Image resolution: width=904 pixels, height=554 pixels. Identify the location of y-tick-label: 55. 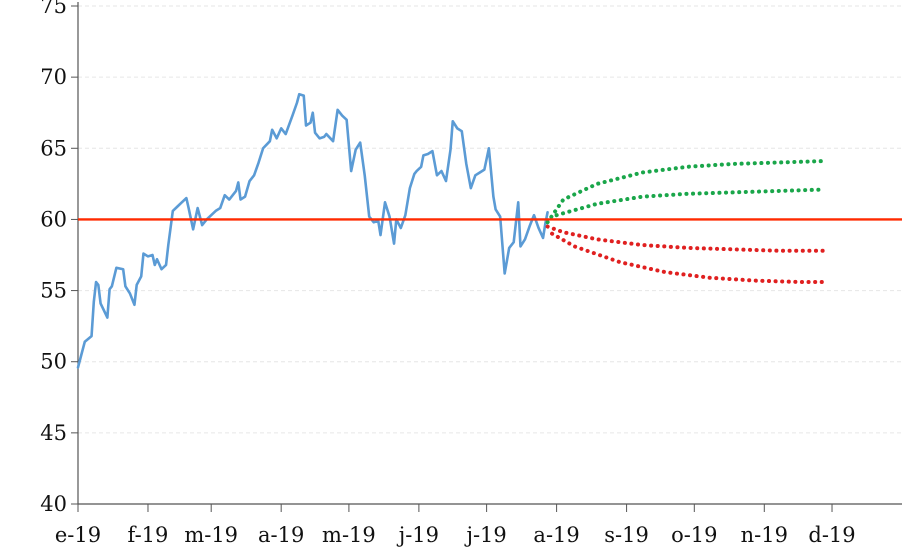
(53, 291).